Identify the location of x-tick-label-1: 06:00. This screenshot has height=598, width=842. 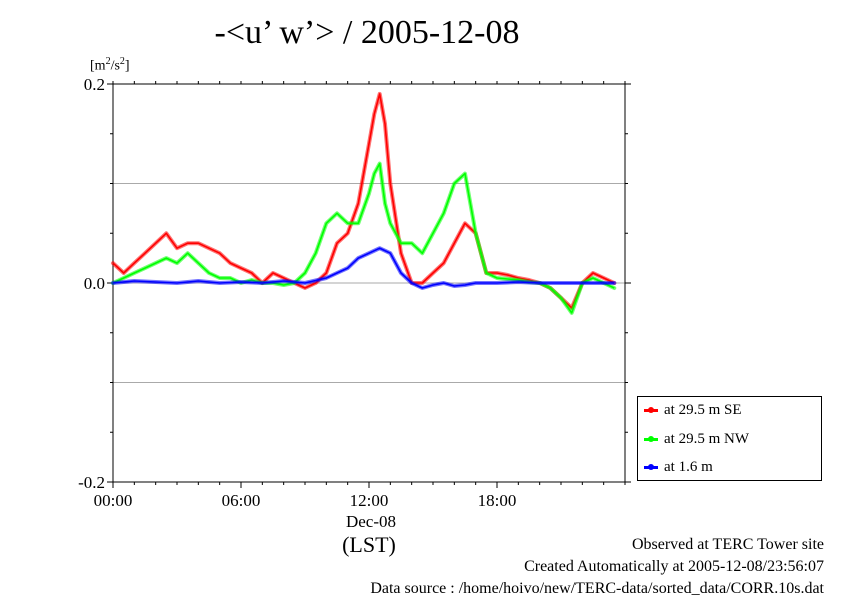
(241, 500).